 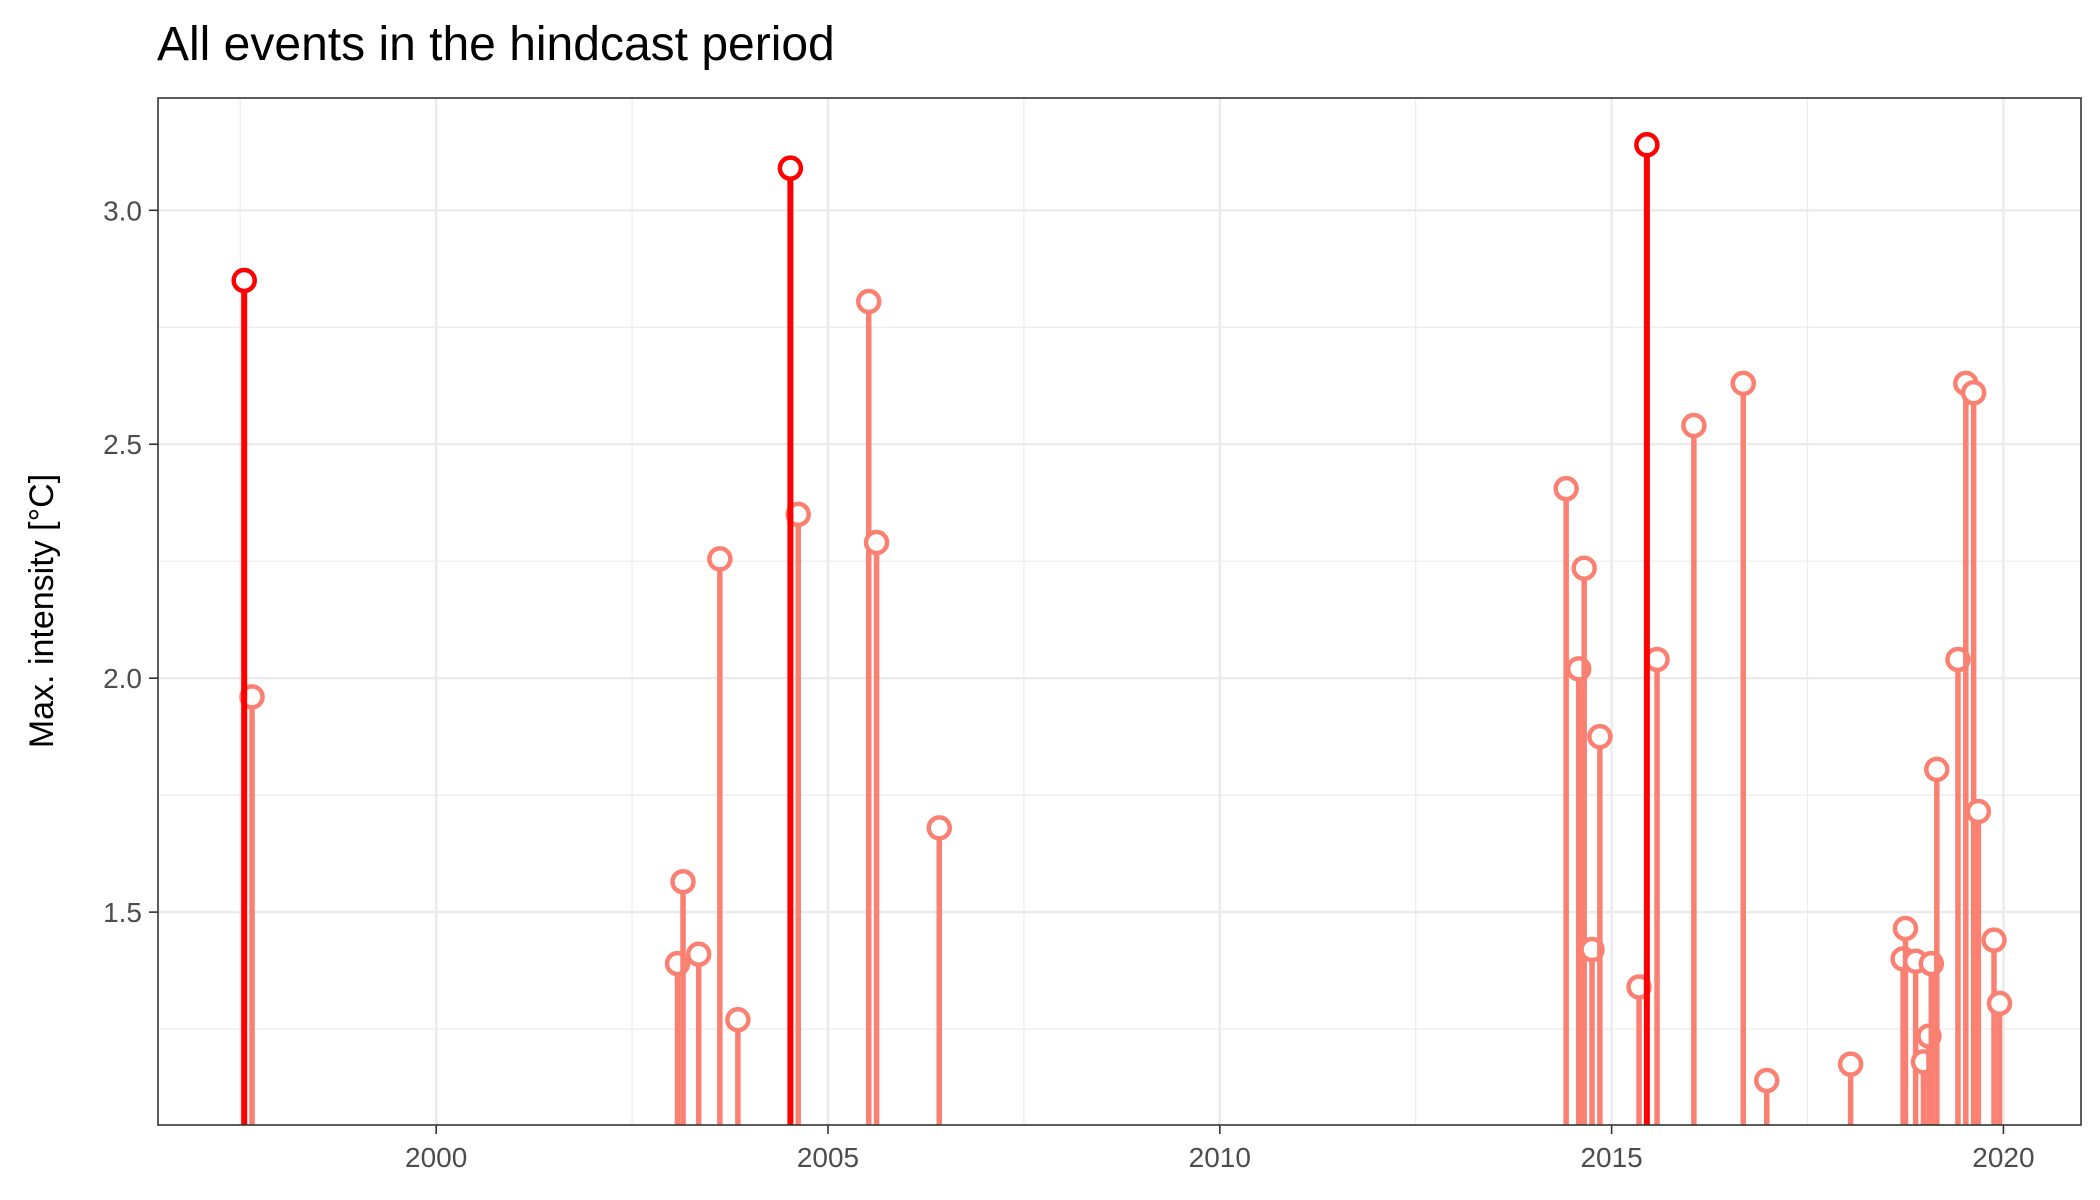 What do you see at coordinates (122, 444) in the screenshot?
I see `y-tick-label: 2.5` at bounding box center [122, 444].